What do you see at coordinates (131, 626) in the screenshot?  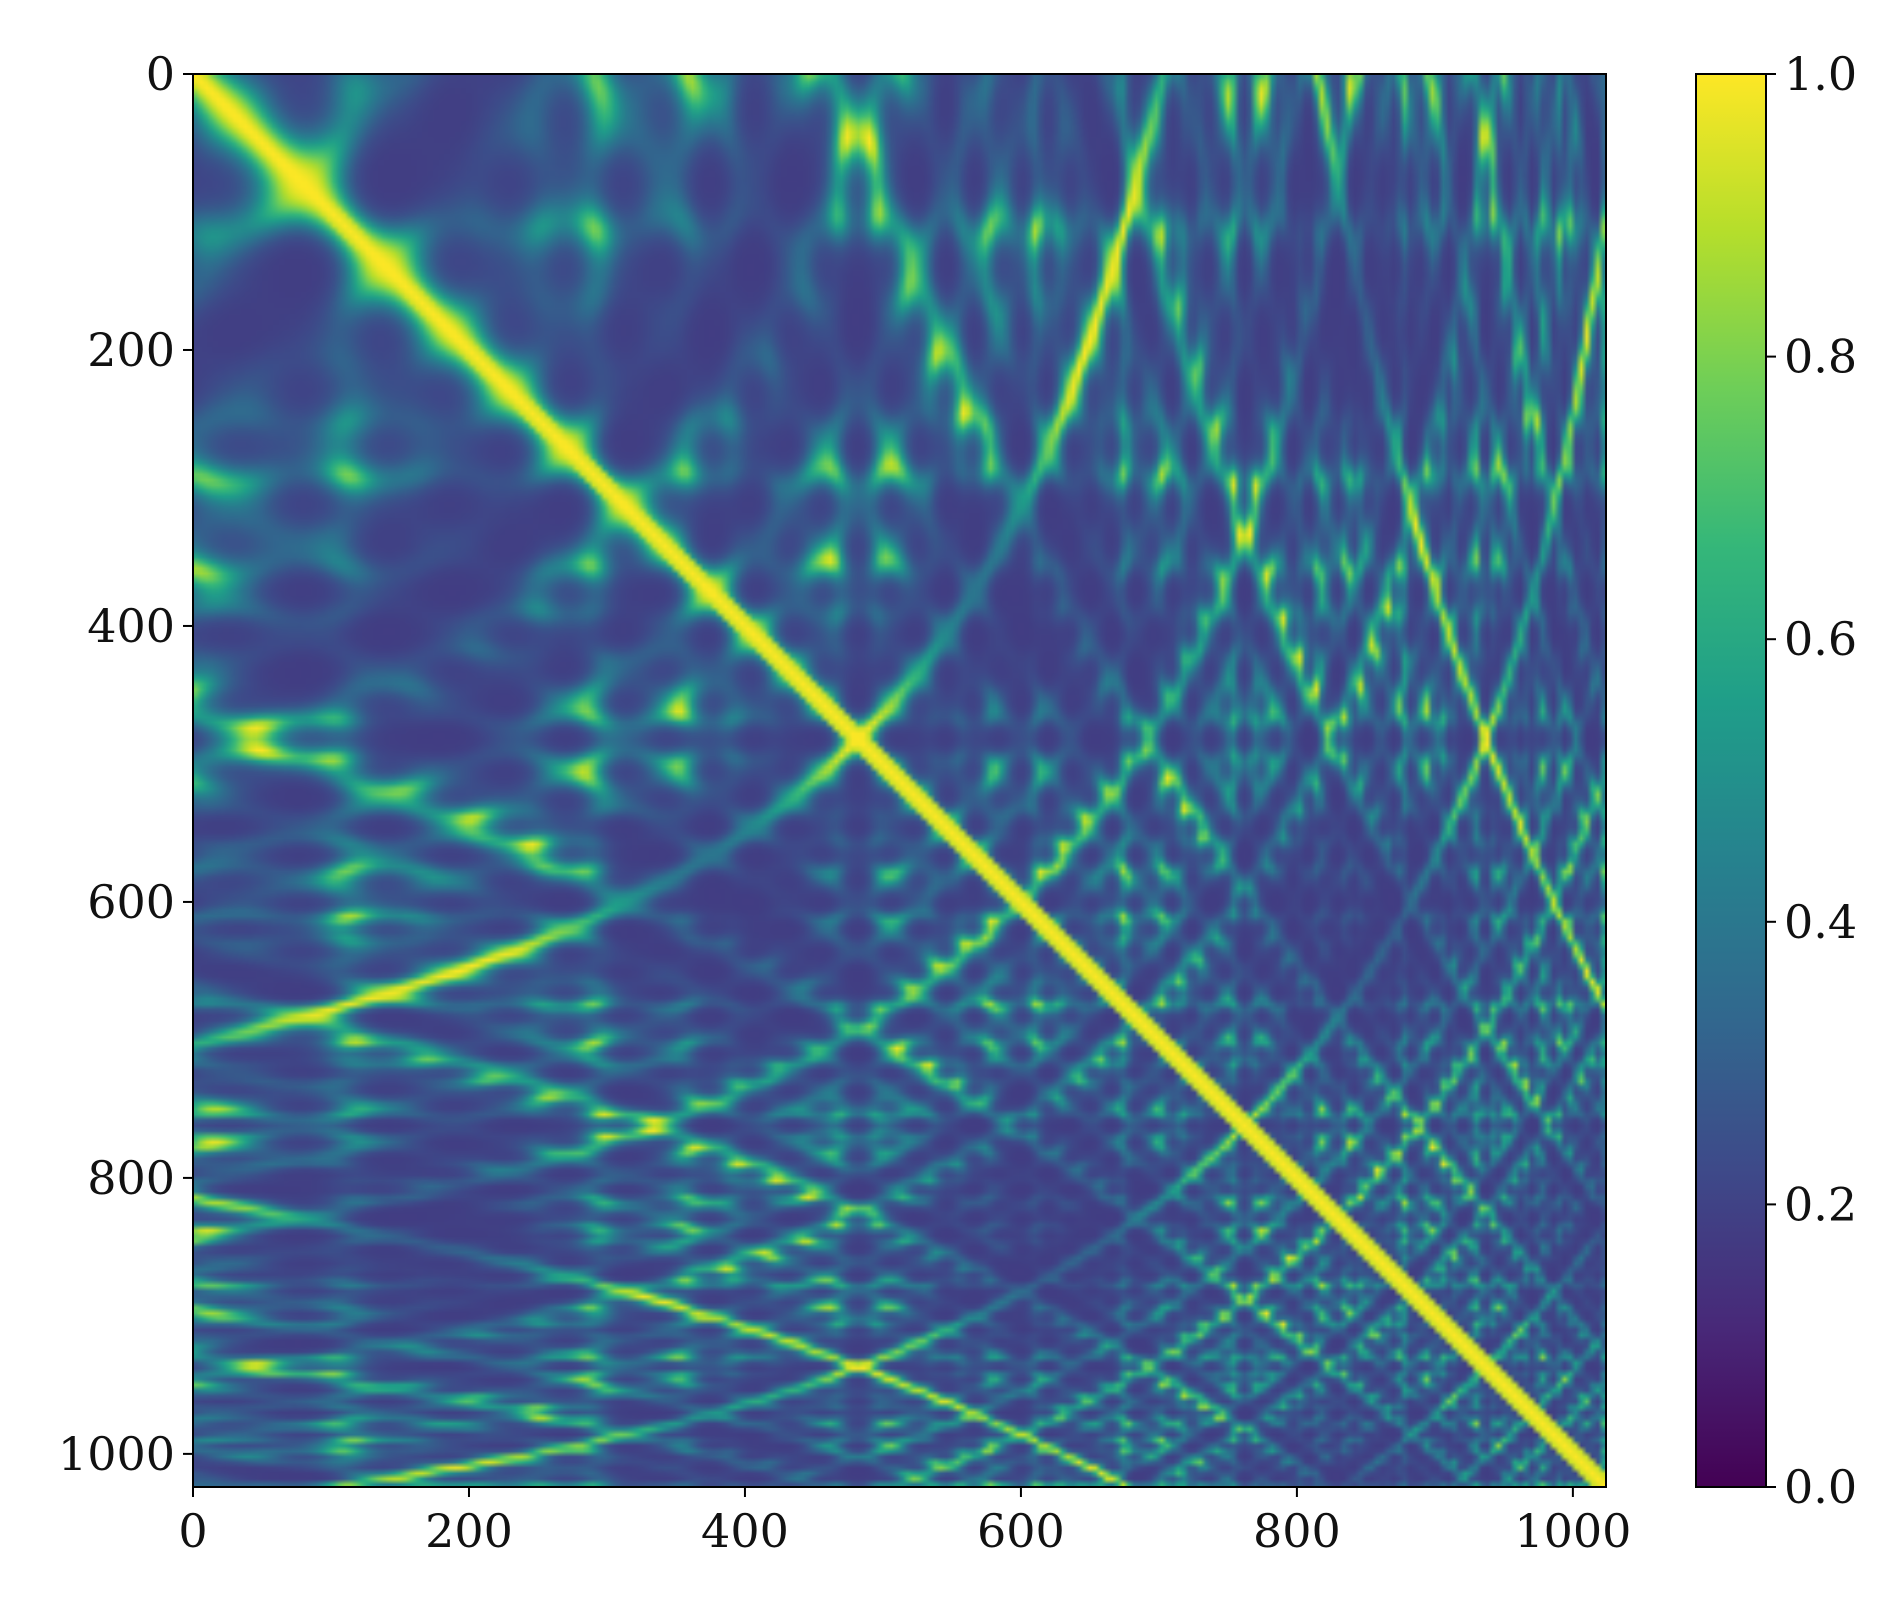 I see `y-tick-label: 400` at bounding box center [131, 626].